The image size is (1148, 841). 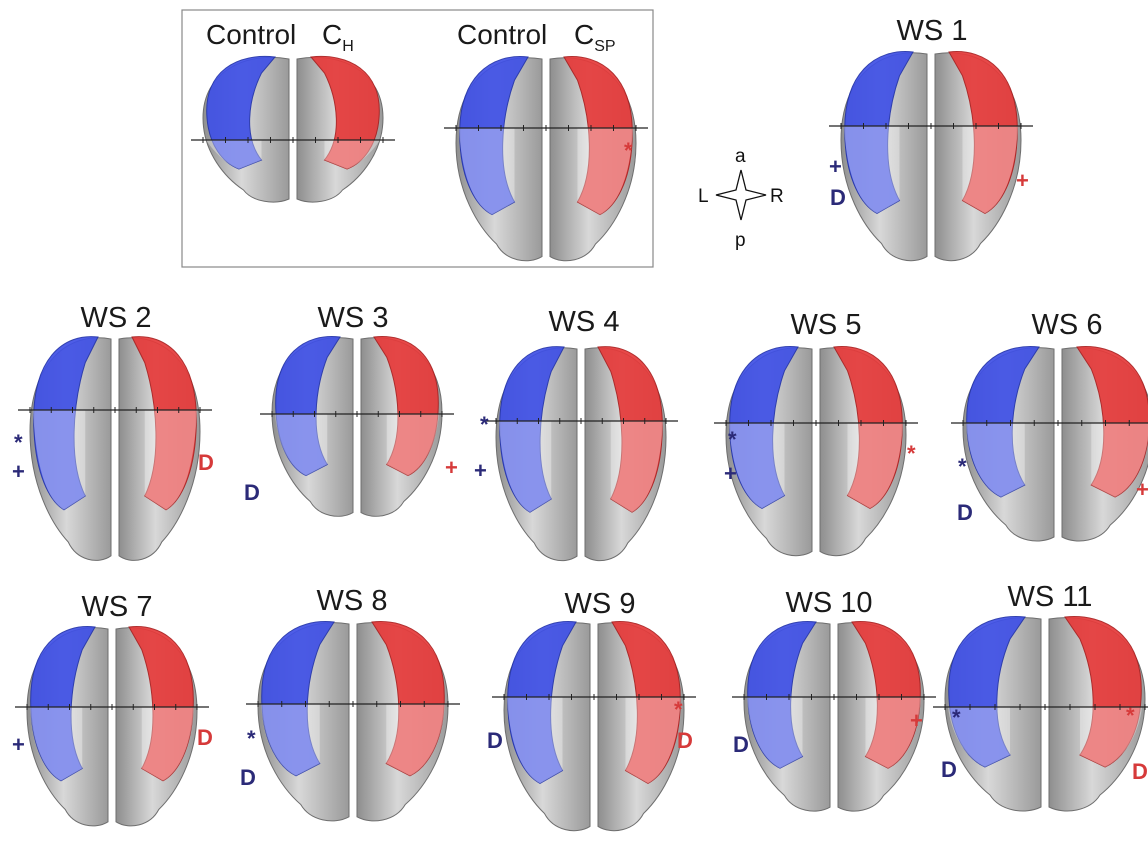 I want to click on ws3-brain-left-highlight, so click(x=301, y=445).